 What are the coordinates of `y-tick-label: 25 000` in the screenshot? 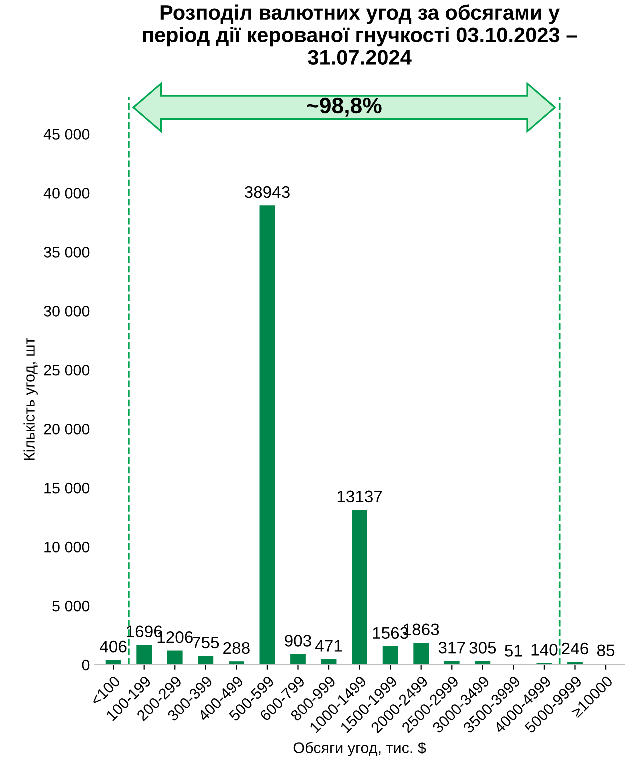 It's located at (67, 370).